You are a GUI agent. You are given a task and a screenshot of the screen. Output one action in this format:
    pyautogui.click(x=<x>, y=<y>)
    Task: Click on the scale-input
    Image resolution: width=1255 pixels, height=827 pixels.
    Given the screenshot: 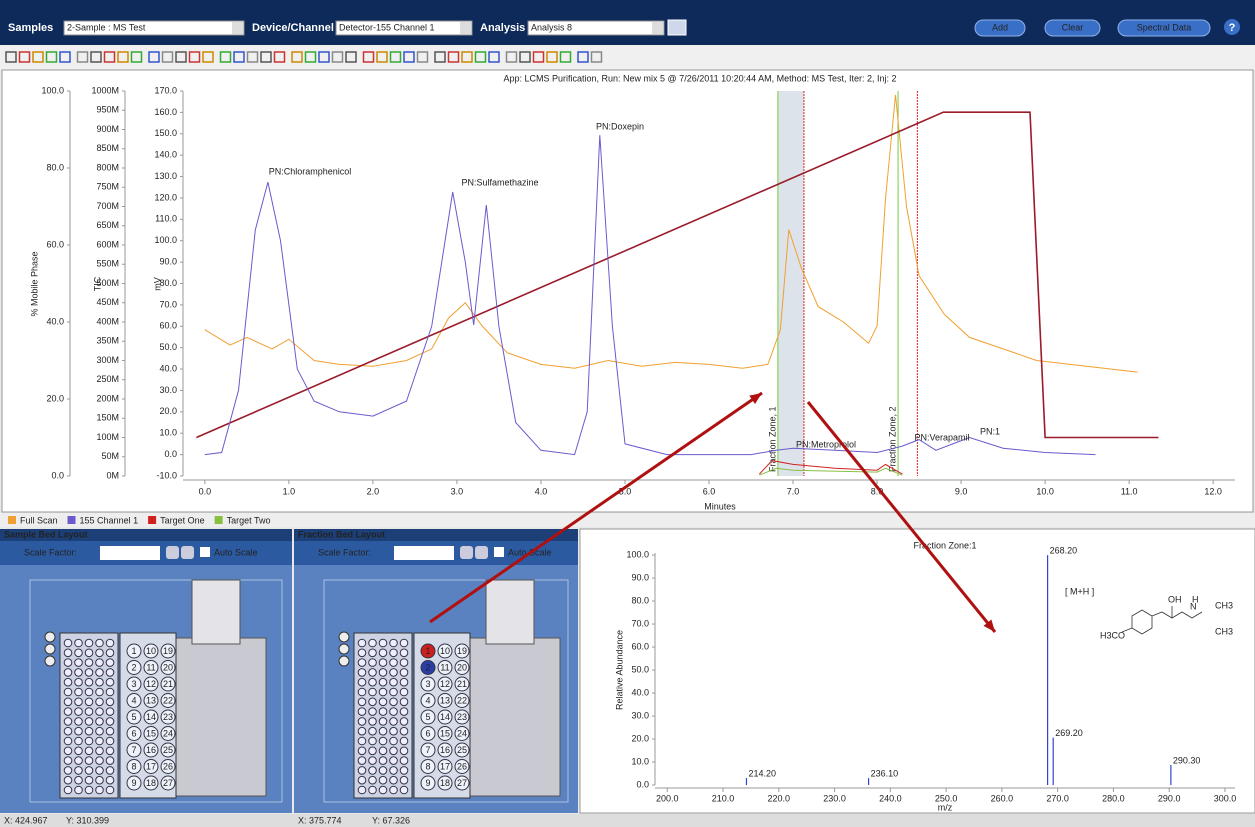 What is the action you would take?
    pyautogui.click(x=130, y=553)
    